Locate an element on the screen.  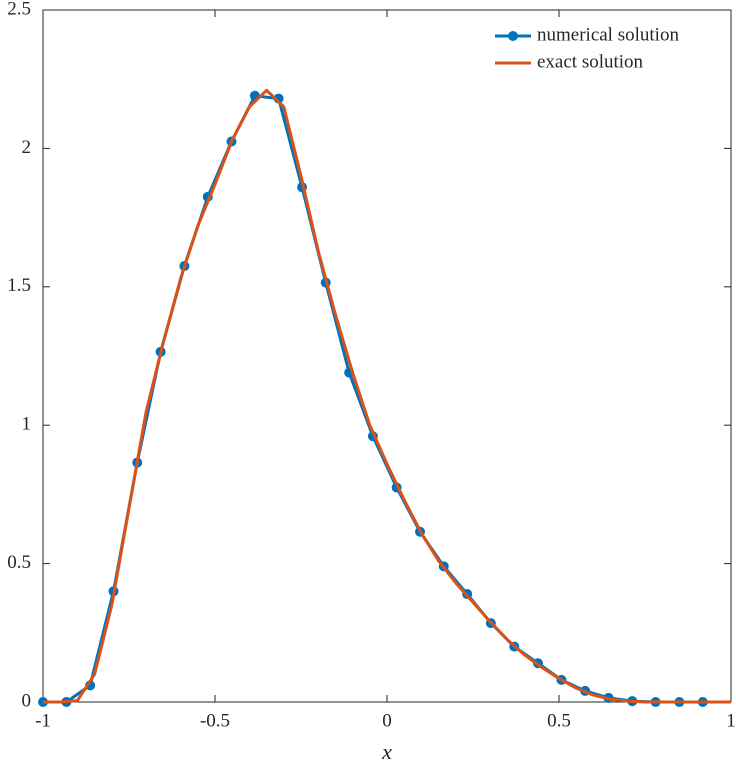
x-tick-label: -0.5 is located at coordinates (215, 720).